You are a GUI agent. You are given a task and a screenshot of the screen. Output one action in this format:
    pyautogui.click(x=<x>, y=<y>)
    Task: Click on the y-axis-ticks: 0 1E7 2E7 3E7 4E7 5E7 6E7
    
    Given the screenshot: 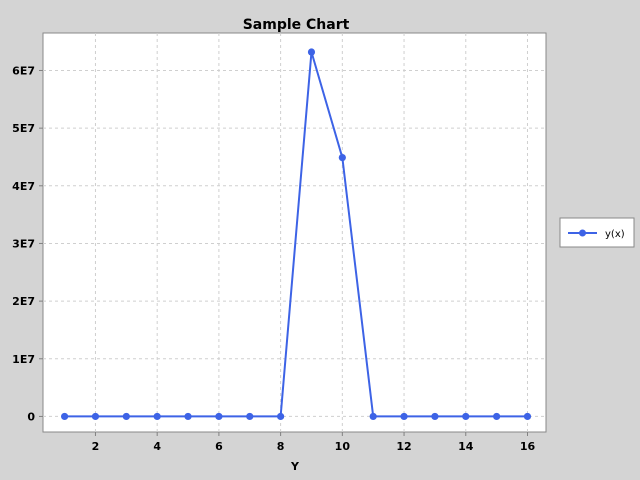 What is the action you would take?
    pyautogui.click(x=27, y=243)
    